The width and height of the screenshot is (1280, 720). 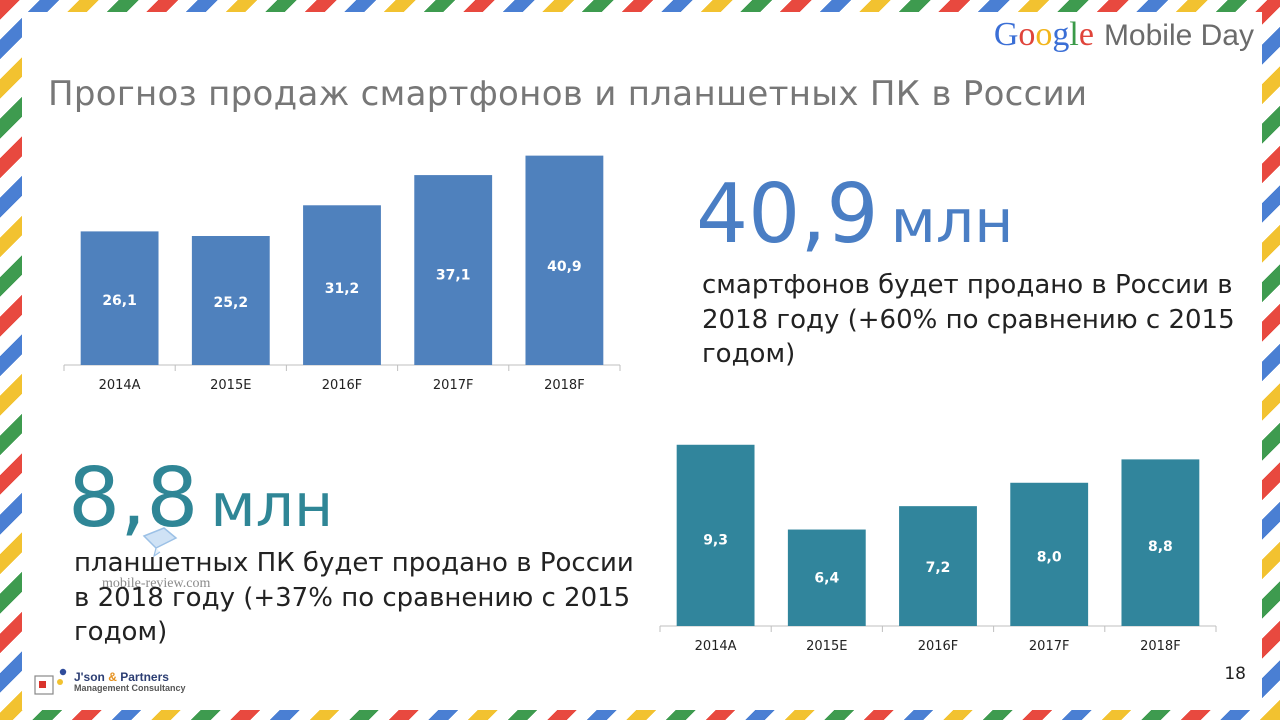 What do you see at coordinates (749, 354) in the screenshot?
I see `smartphones-description-line: годом)` at bounding box center [749, 354].